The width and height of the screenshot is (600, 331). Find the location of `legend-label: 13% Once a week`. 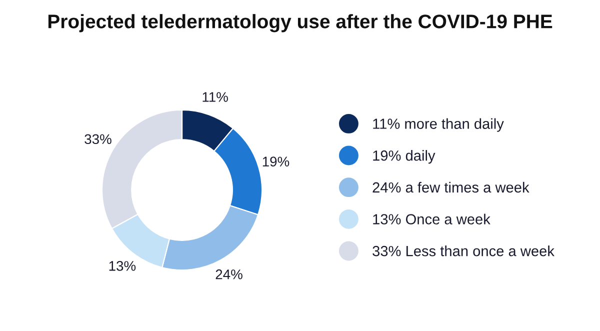

legend-label: 13% Once a week is located at coordinates (431, 219).